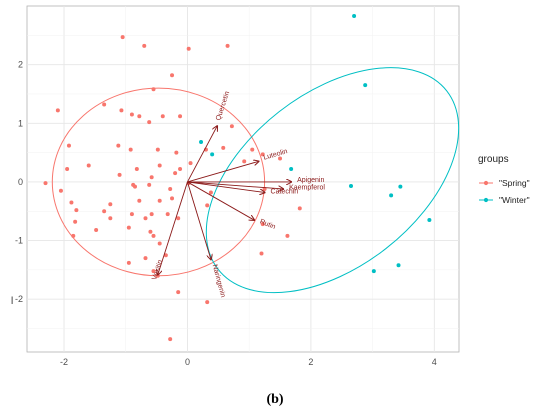  I want to click on vector-vexitin, so click(173, 228).